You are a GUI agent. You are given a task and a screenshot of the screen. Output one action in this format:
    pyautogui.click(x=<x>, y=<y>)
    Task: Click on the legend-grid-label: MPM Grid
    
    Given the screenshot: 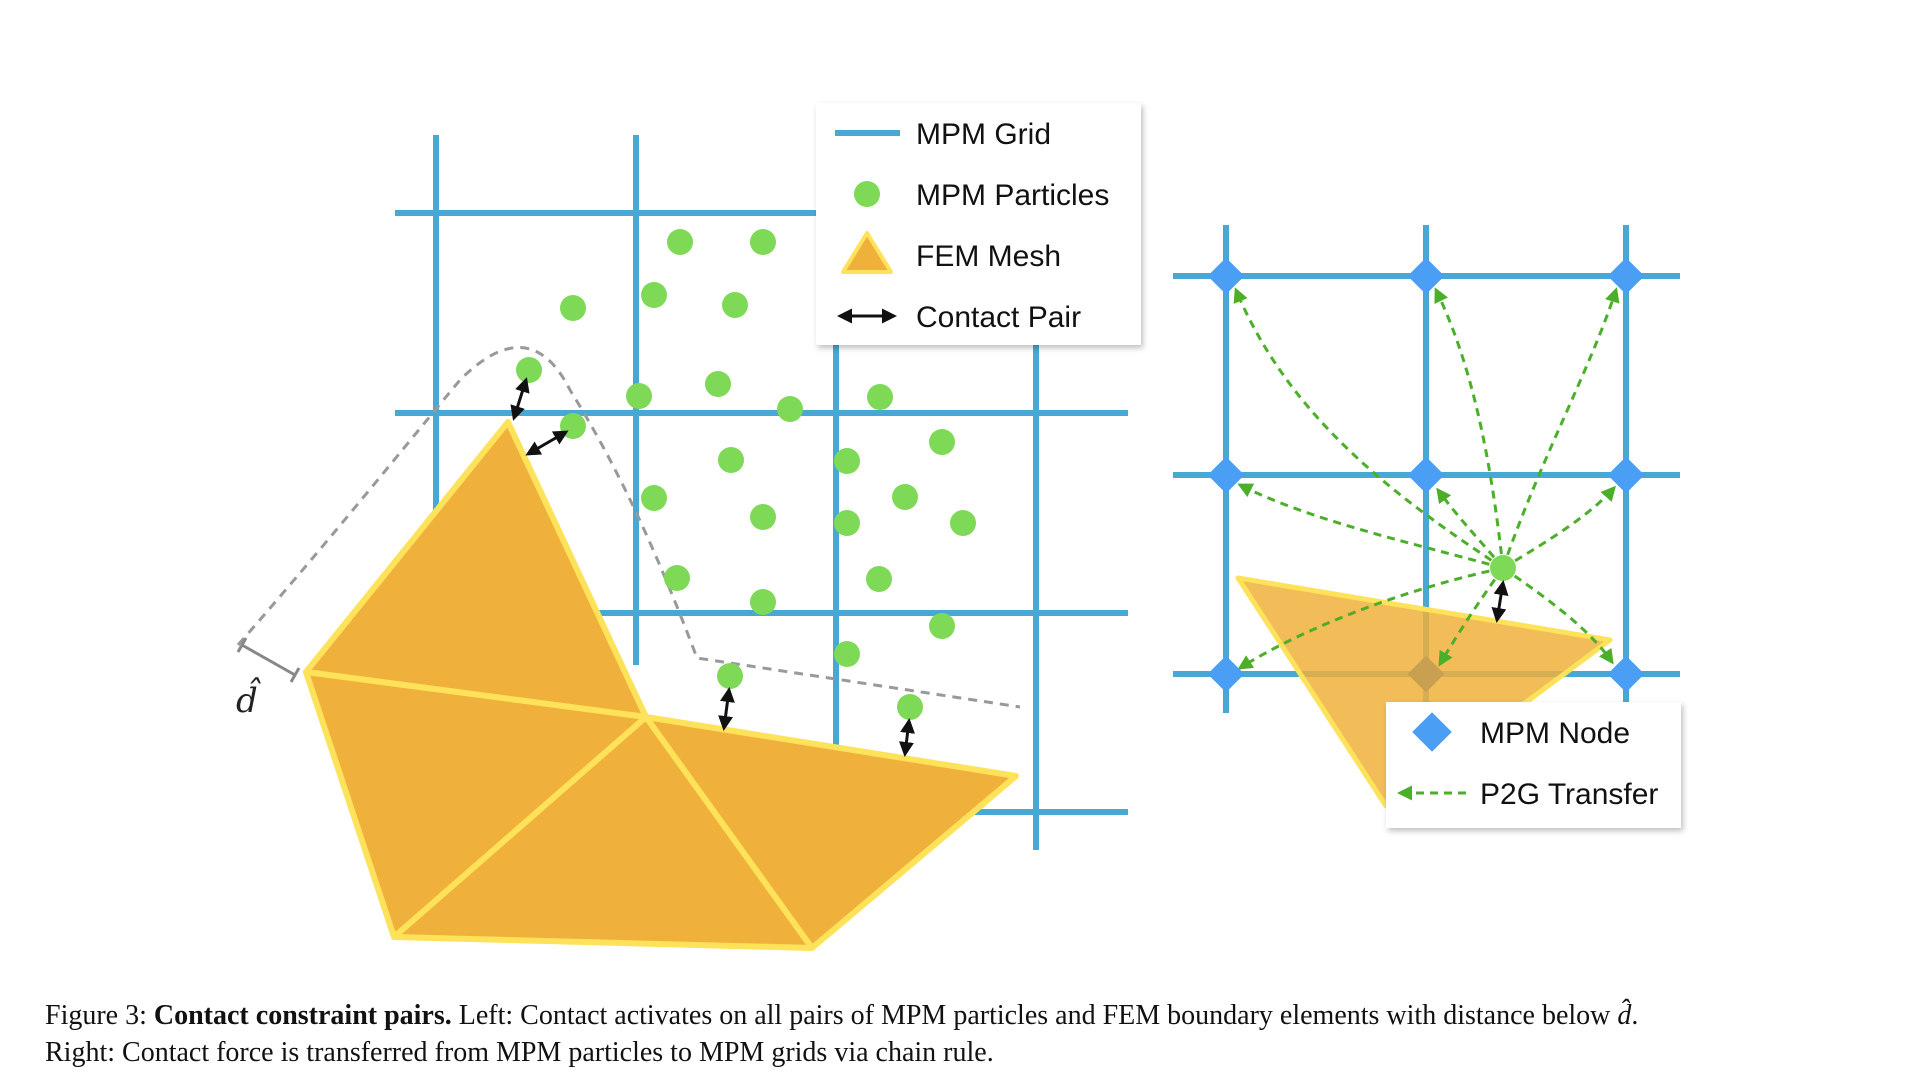 What is the action you would take?
    pyautogui.click(x=983, y=134)
    